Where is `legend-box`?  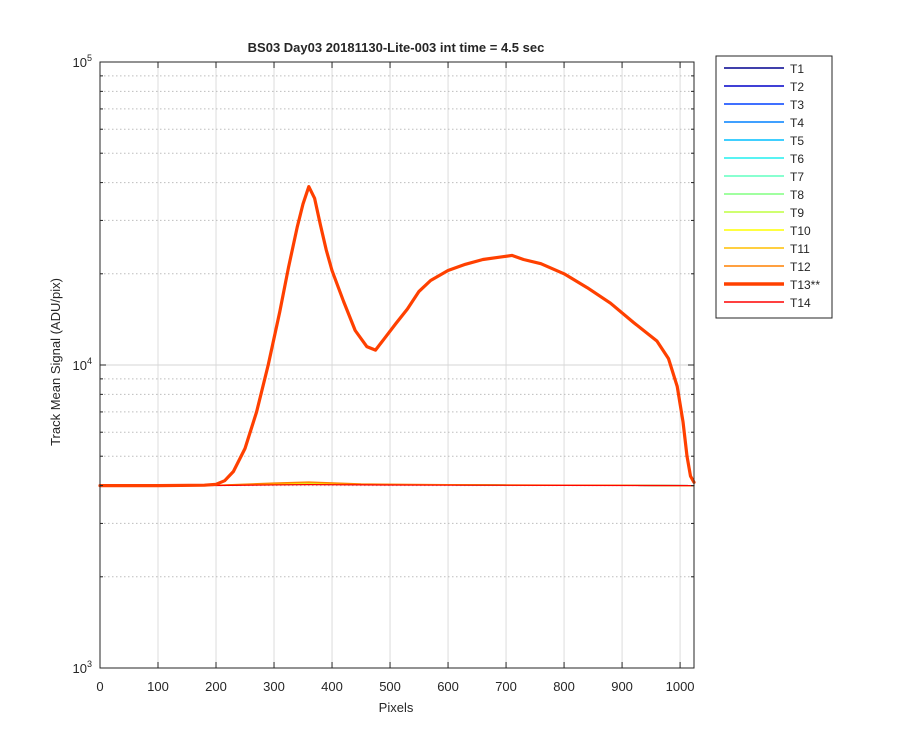 legend-box is located at coordinates (774, 187).